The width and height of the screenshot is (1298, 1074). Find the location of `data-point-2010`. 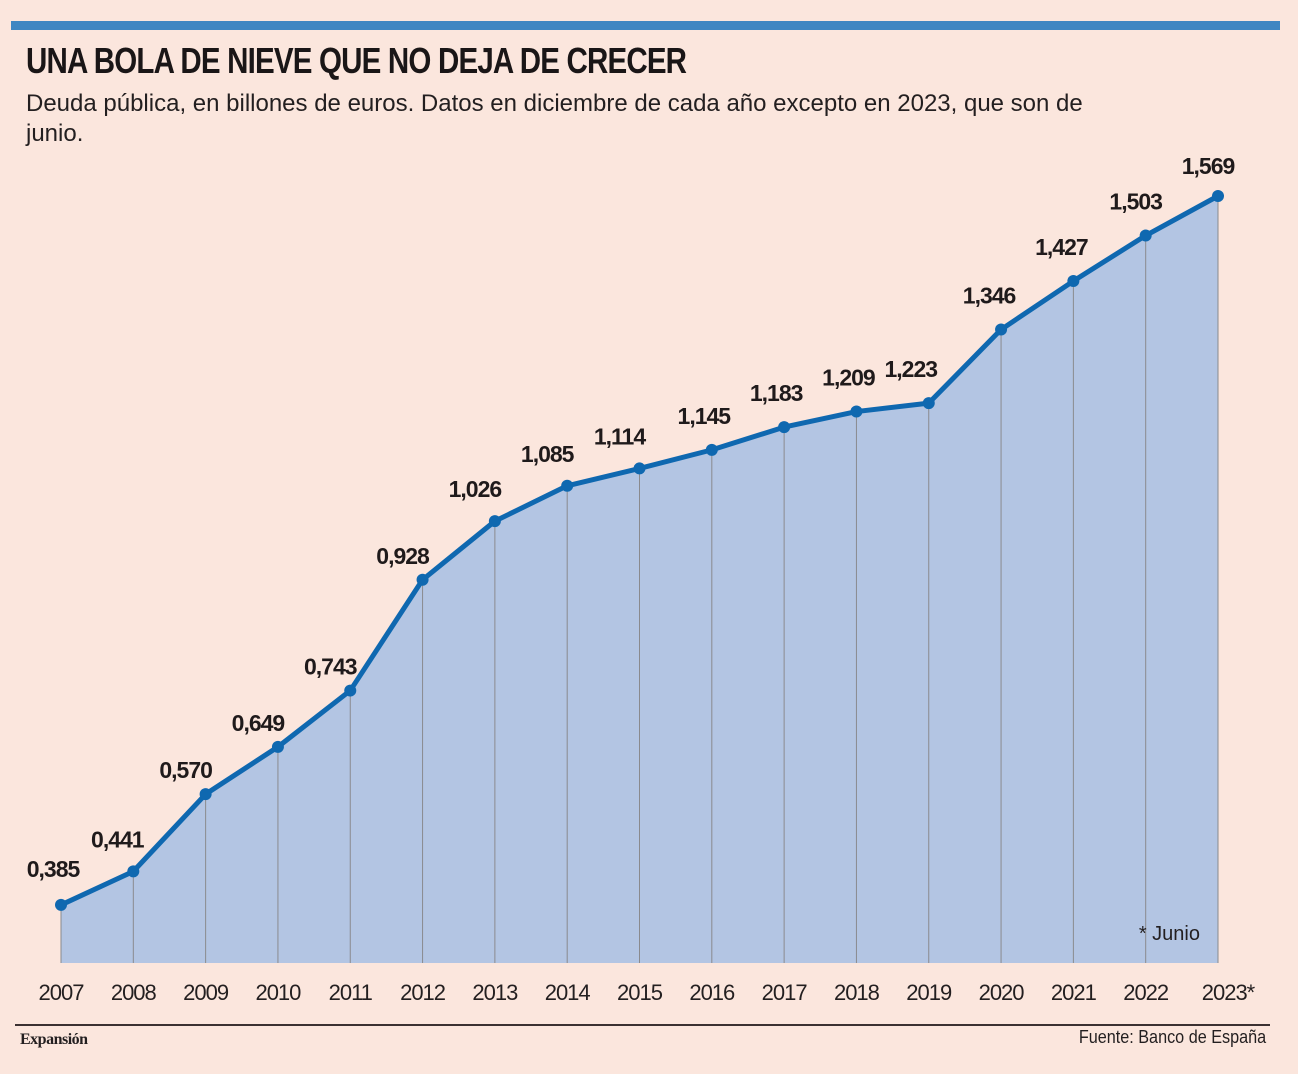

data-point-2010 is located at coordinates (277, 746).